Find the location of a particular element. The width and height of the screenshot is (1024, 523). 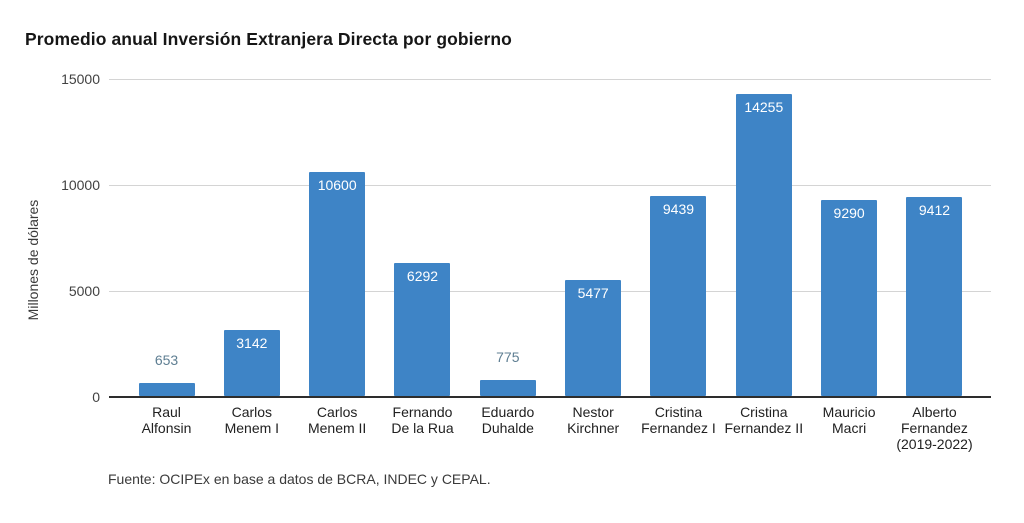

x-tick-label-3: Carlos Menem II is located at coordinates (337, 420).